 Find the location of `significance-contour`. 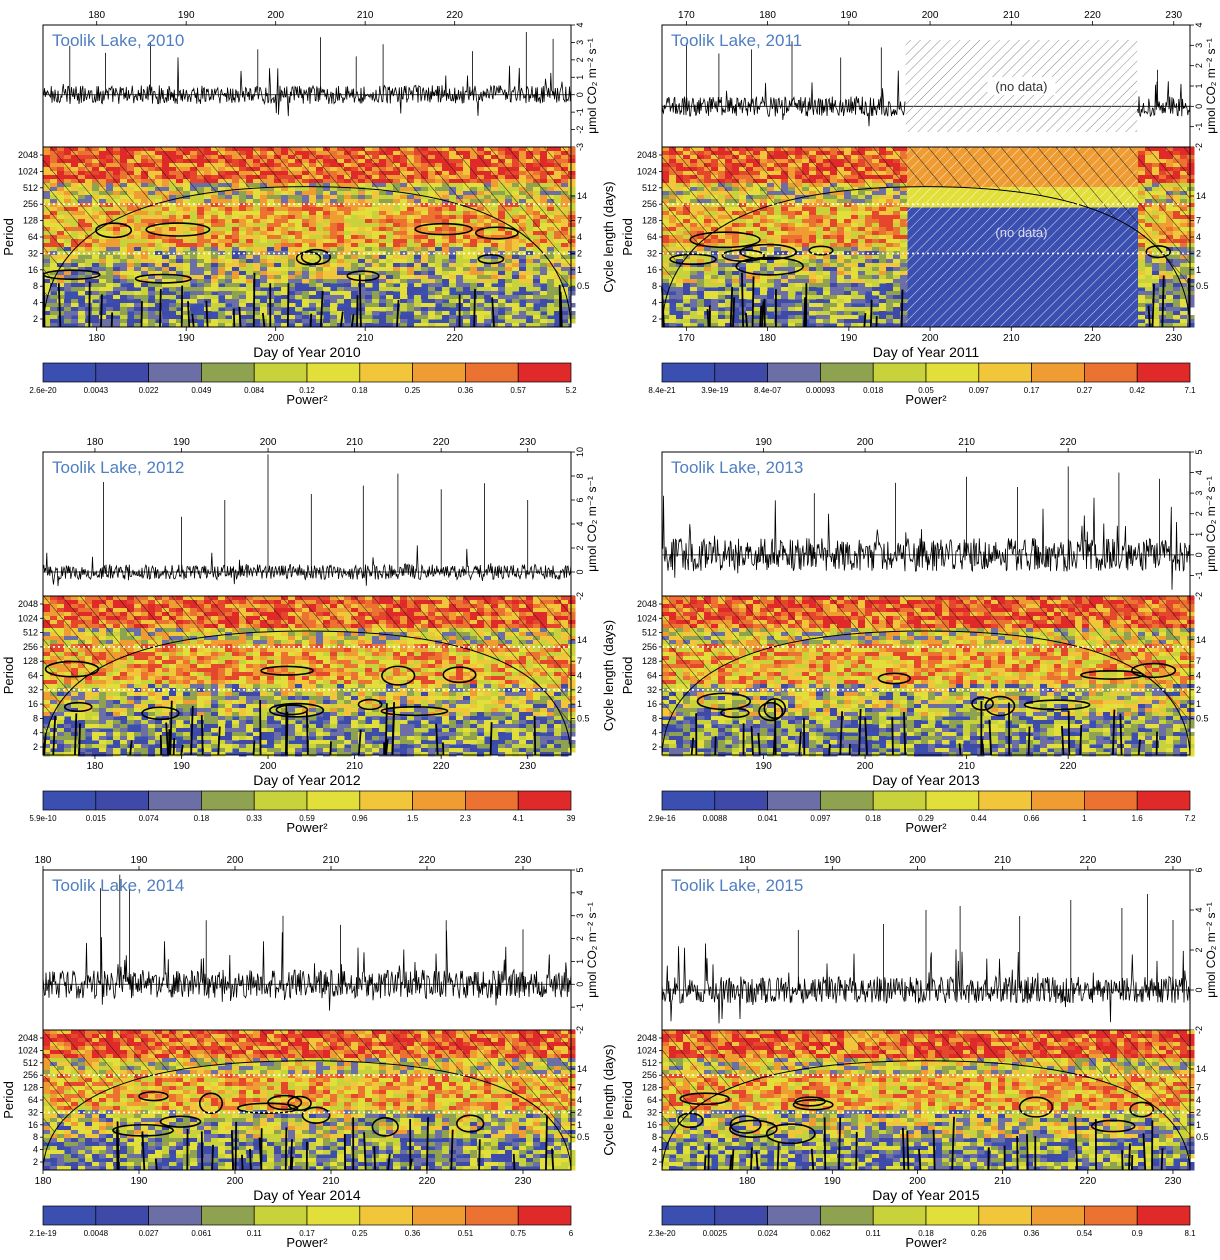

significance-contour is located at coordinates (363, 276).